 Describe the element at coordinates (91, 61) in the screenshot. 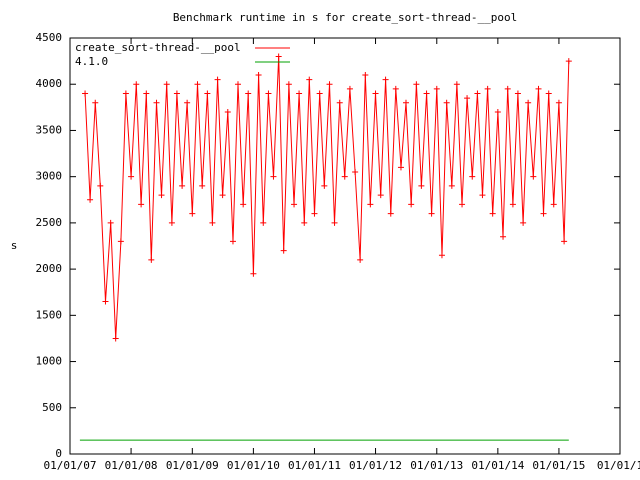

I see `legend-label: 4.1.0` at that location.